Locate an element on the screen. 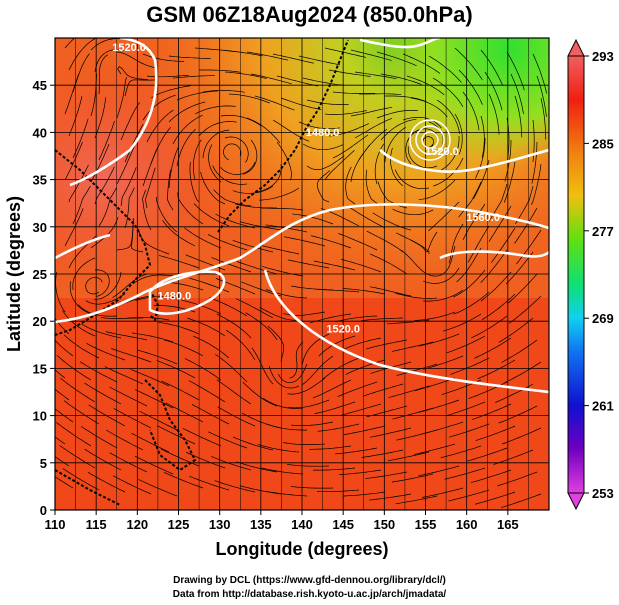  y-axis-label: Latitude (degrees) is located at coordinates (14, 274).